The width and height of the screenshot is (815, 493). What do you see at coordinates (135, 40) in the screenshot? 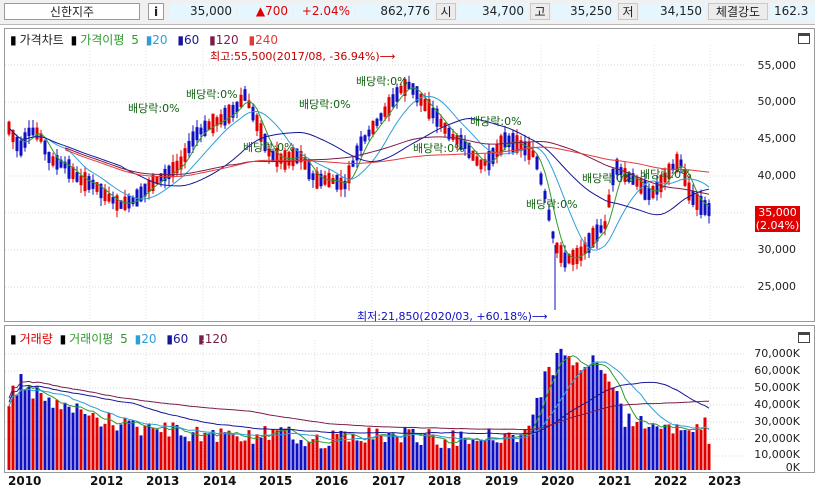
I see `legend-ma5: 5` at bounding box center [135, 40].